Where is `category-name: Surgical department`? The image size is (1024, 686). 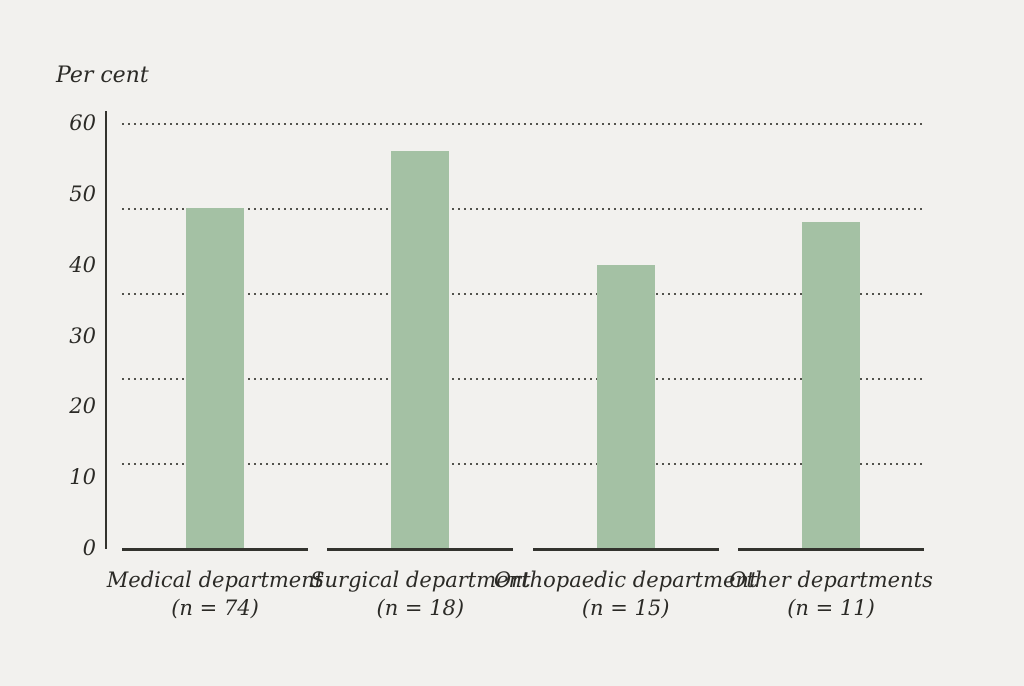
category-name: Surgical department is located at coordinates (420, 580).